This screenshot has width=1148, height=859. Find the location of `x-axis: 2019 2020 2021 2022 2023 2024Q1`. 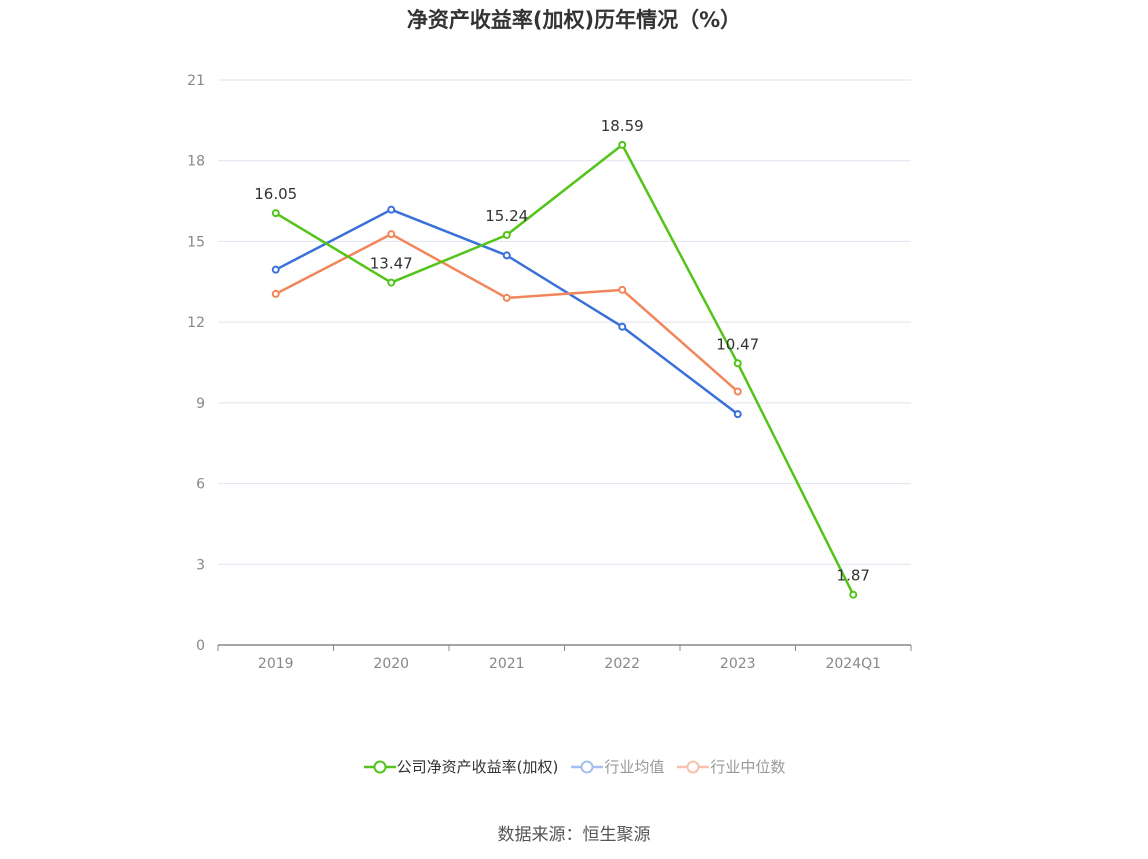

x-axis: 2019 2020 2021 2022 2023 2024Q1 is located at coordinates (564, 658).